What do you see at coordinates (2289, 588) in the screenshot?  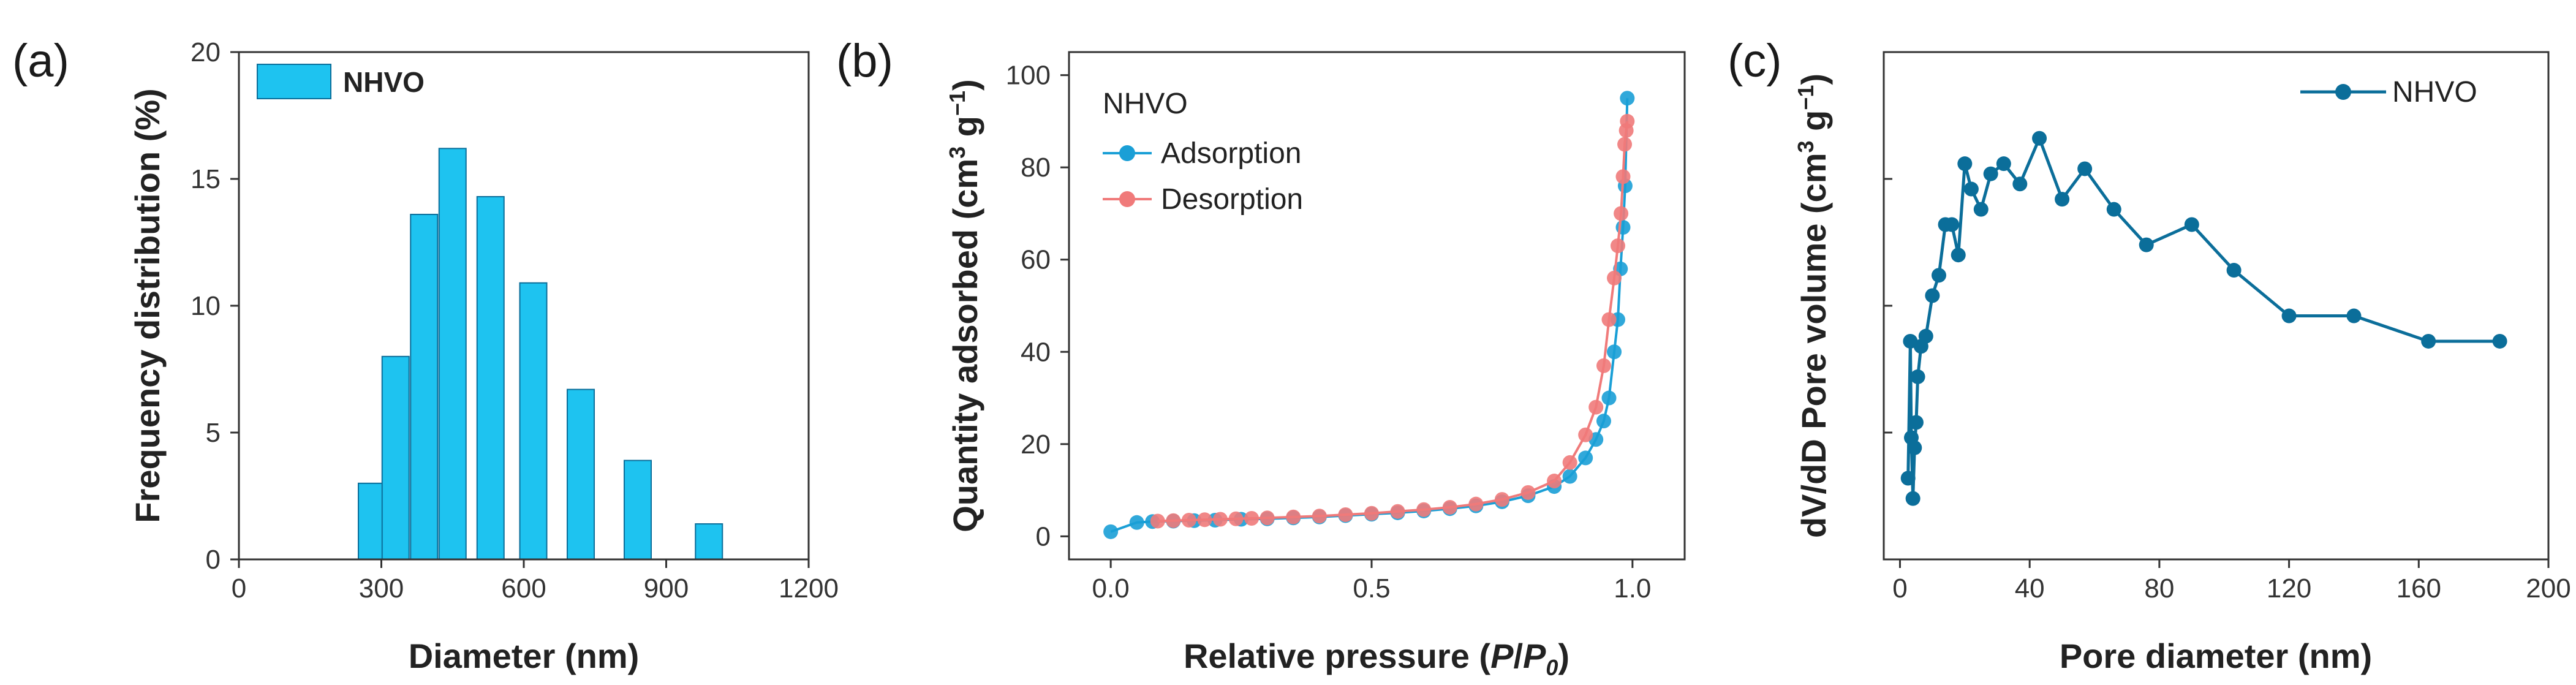 I see `panel-c-x-tick-label: 120` at bounding box center [2289, 588].